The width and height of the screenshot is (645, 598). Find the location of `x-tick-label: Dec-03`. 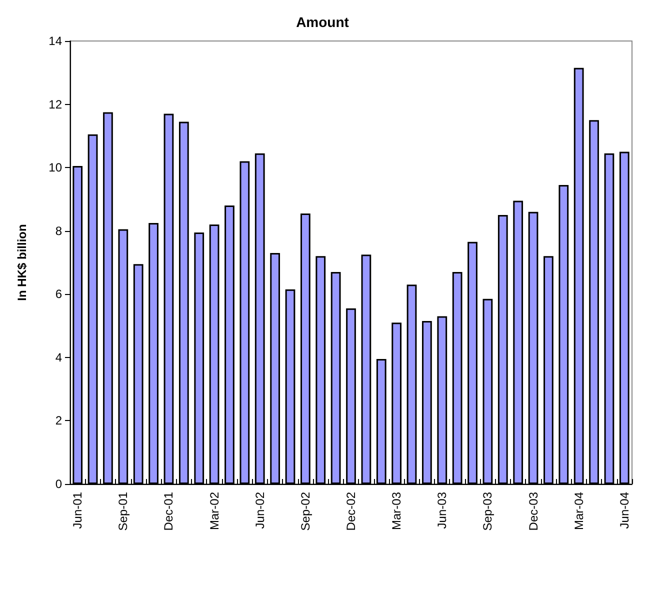

x-tick-label: Dec-03 is located at coordinates (533, 511).